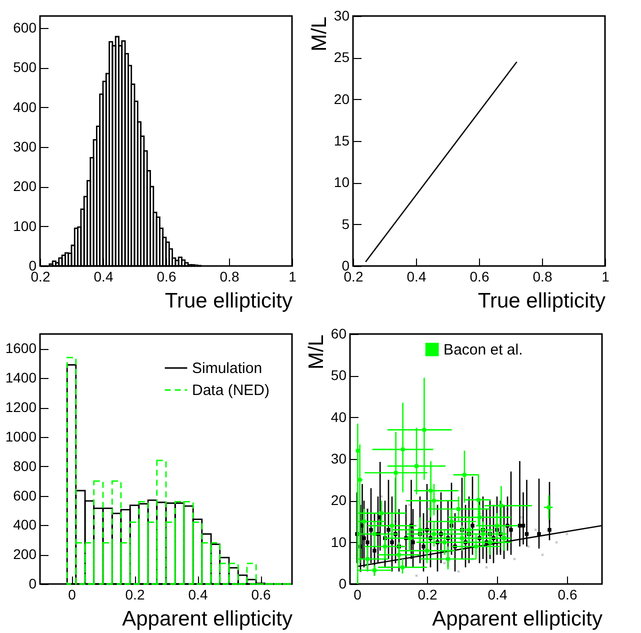 The width and height of the screenshot is (641, 633). I want to click on y-tick-label: 25, so click(342, 57).